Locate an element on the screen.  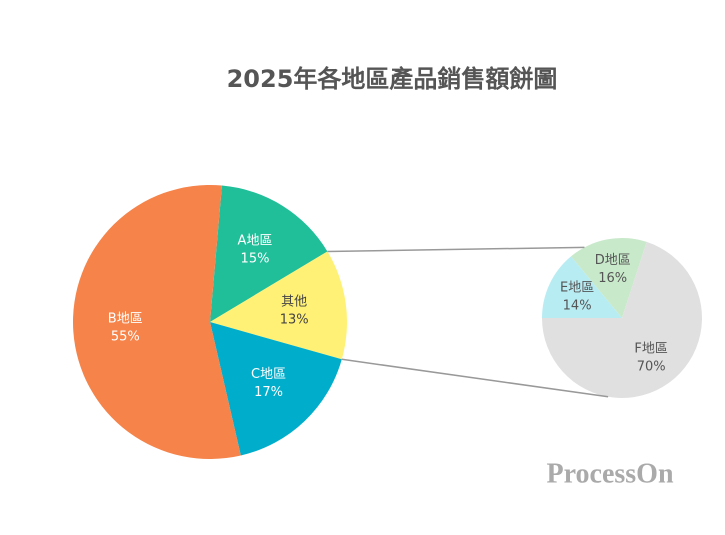
slice-value-label: 70% is located at coordinates (651, 367).